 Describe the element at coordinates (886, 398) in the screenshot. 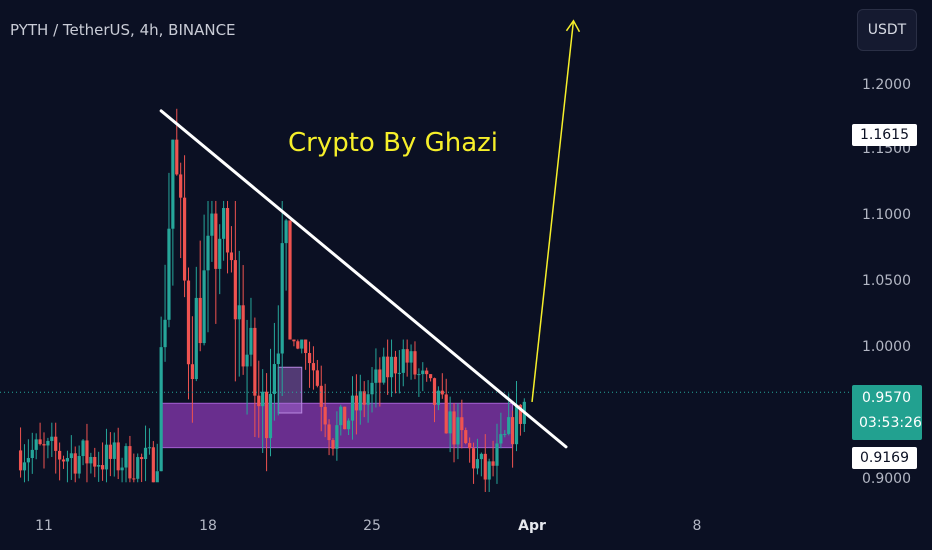

I see `current-price: 0.9570` at that location.